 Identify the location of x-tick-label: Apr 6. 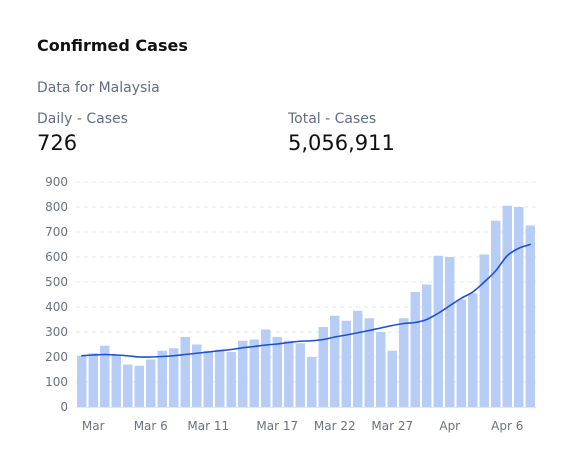
(507, 426).